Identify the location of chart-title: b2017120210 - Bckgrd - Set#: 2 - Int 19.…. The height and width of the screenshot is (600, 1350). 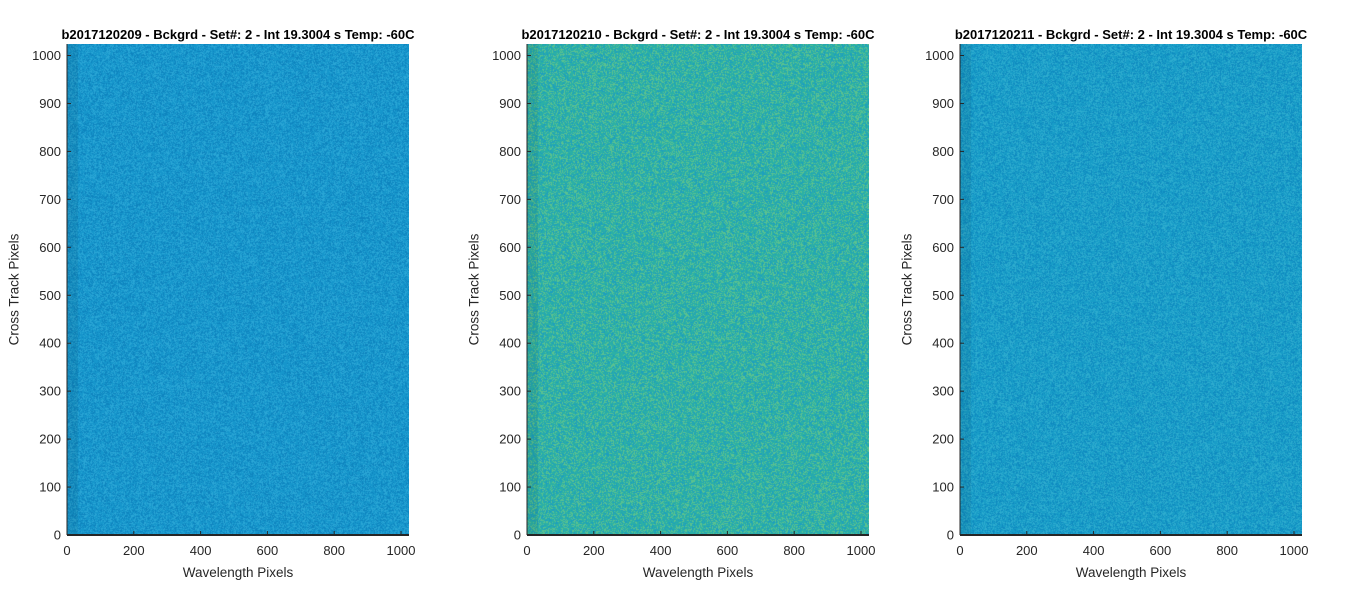
(698, 34).